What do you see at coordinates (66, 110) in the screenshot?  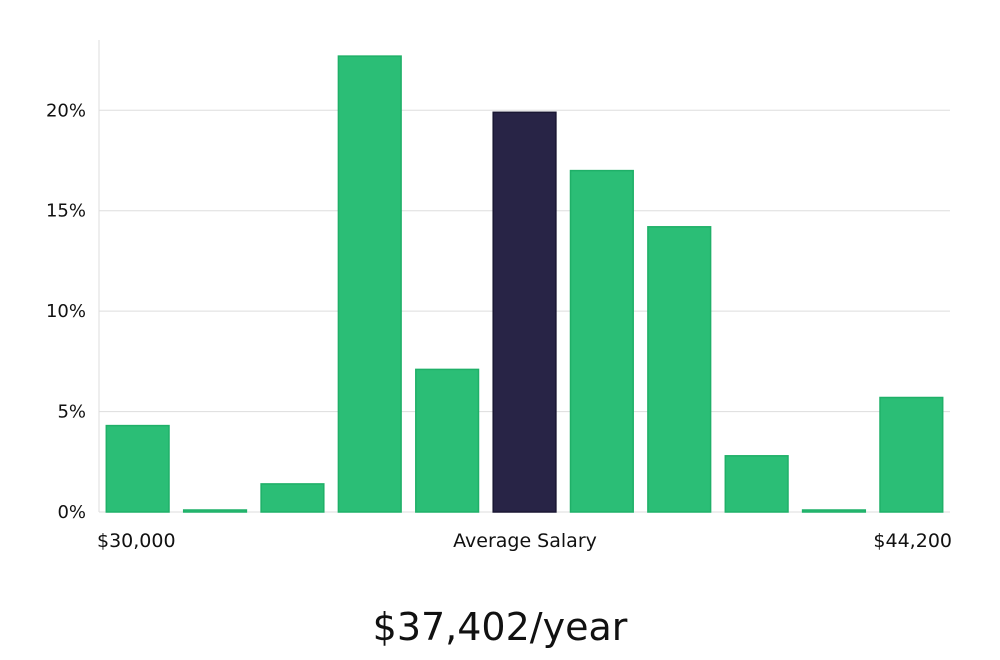 I see `y-tick-label: 20%` at bounding box center [66, 110].